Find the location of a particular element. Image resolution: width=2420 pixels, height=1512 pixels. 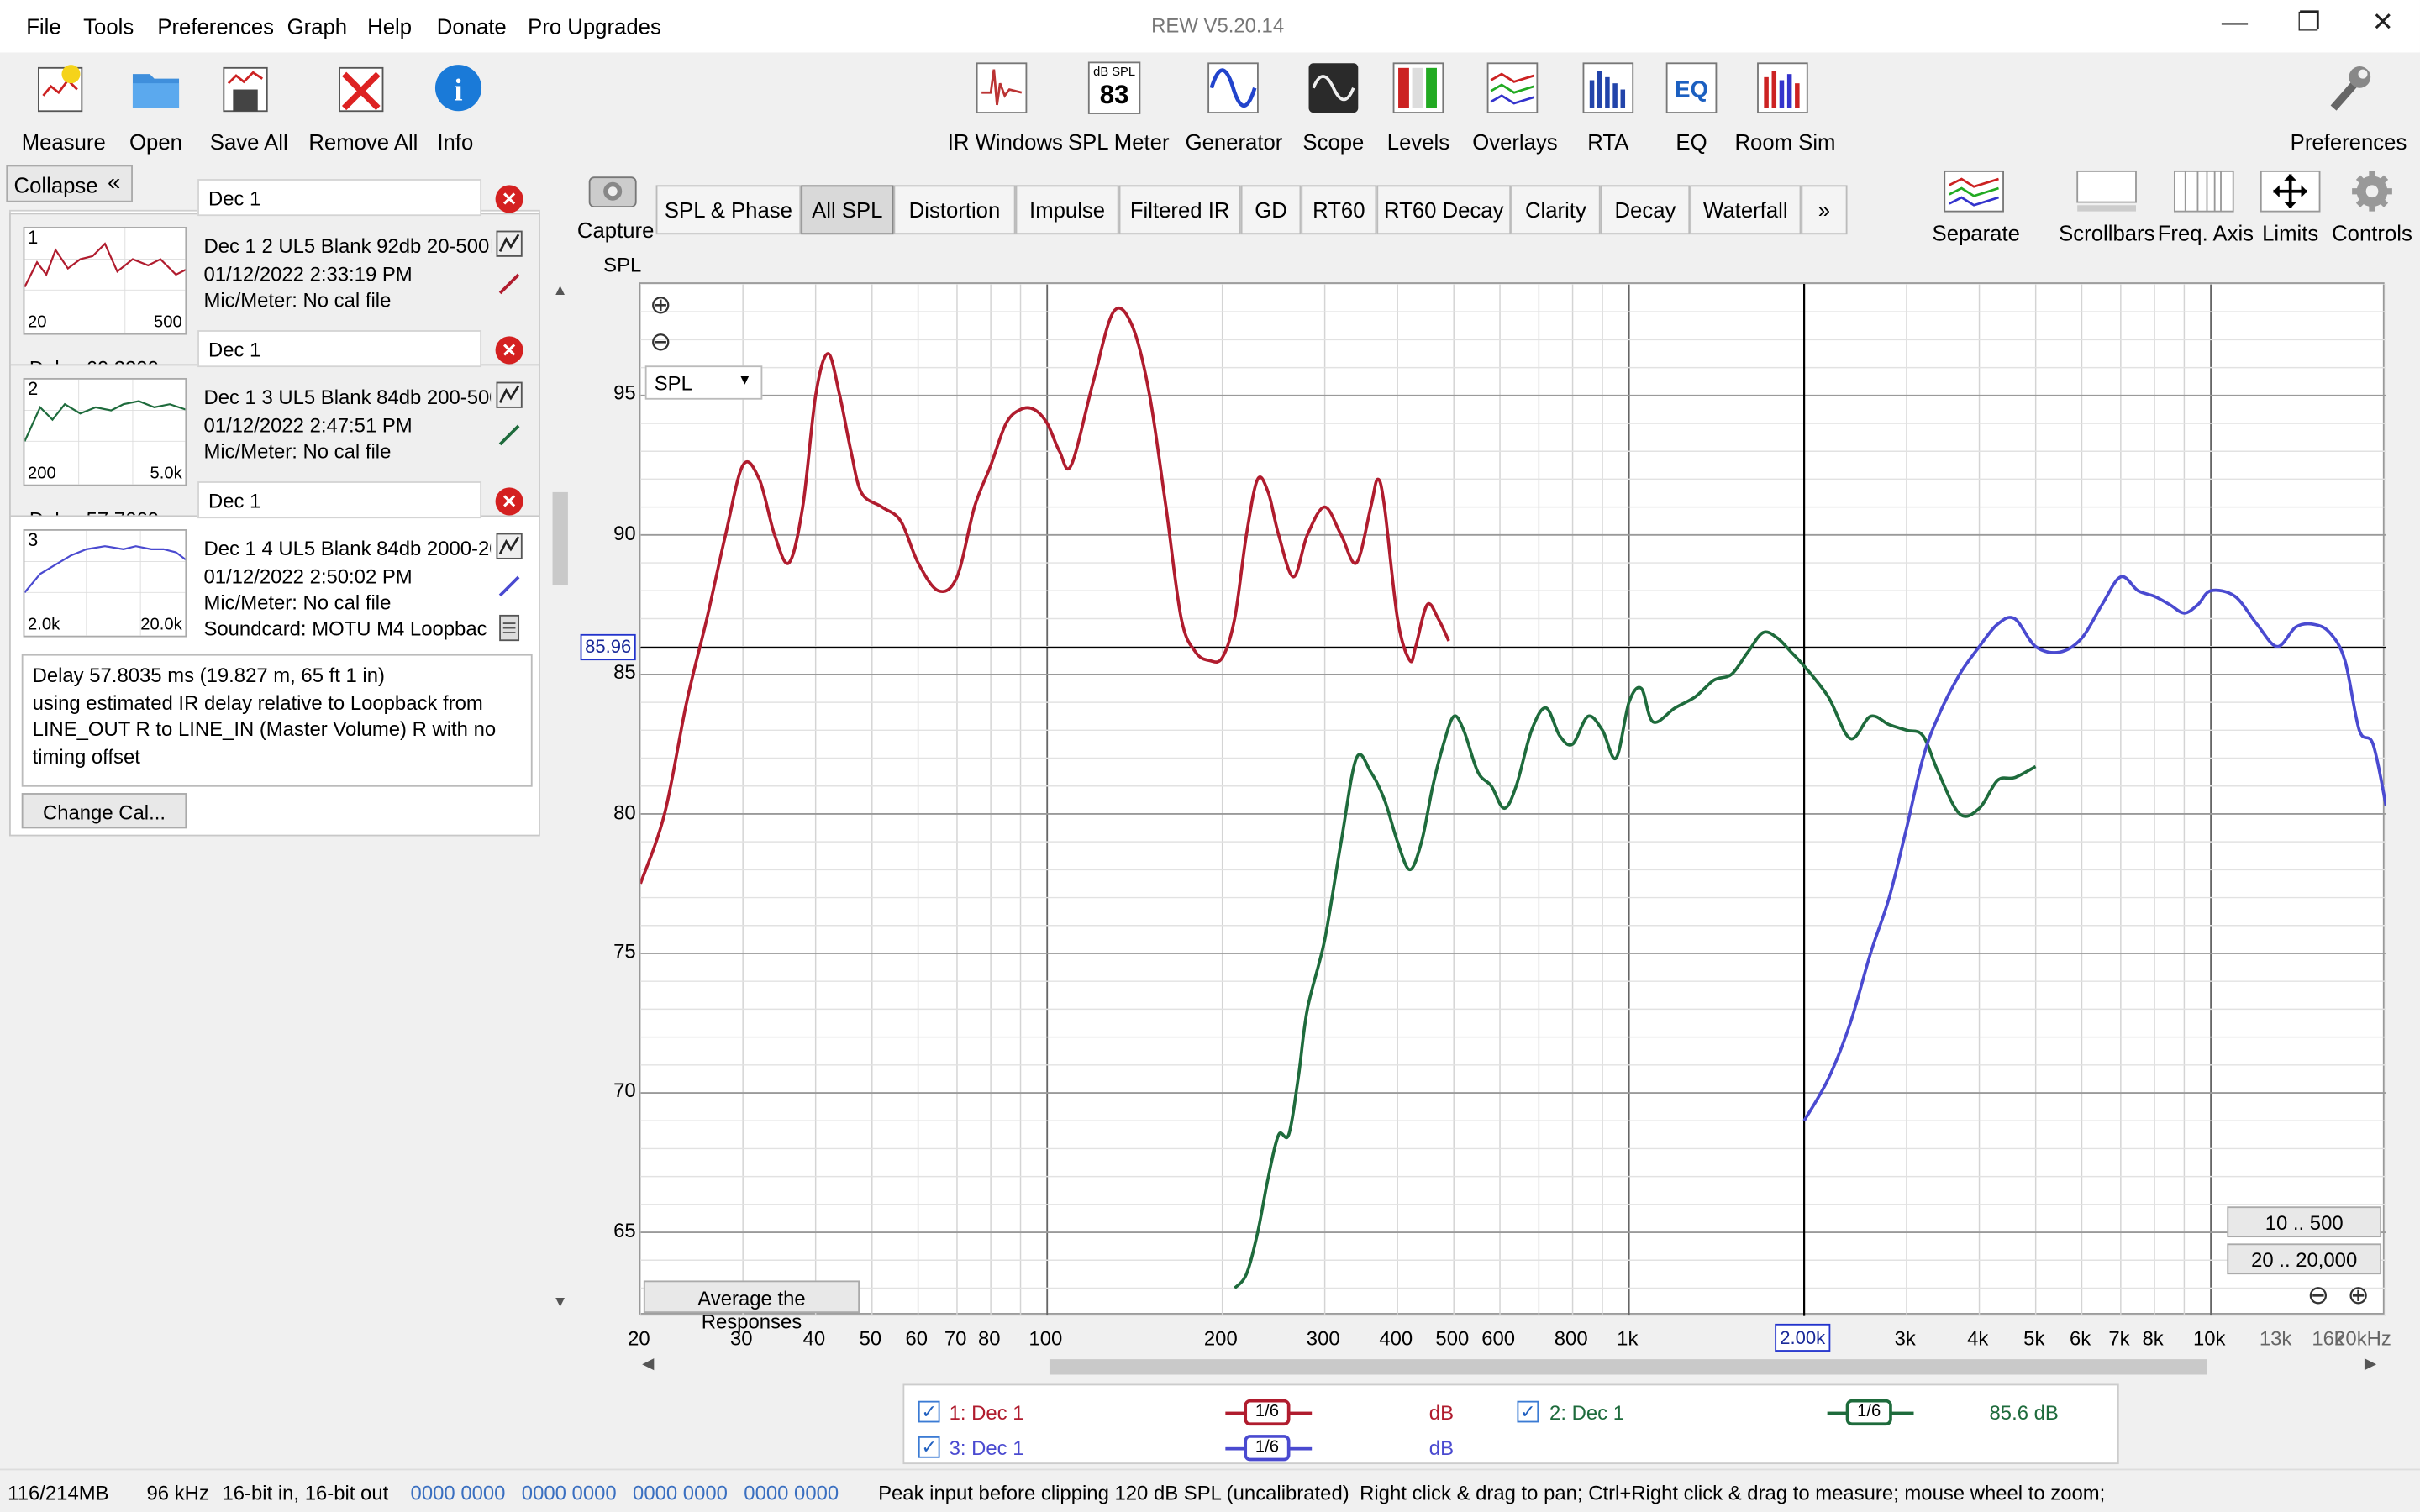

scroll-down-icon: ▼ is located at coordinates (560, 1303).